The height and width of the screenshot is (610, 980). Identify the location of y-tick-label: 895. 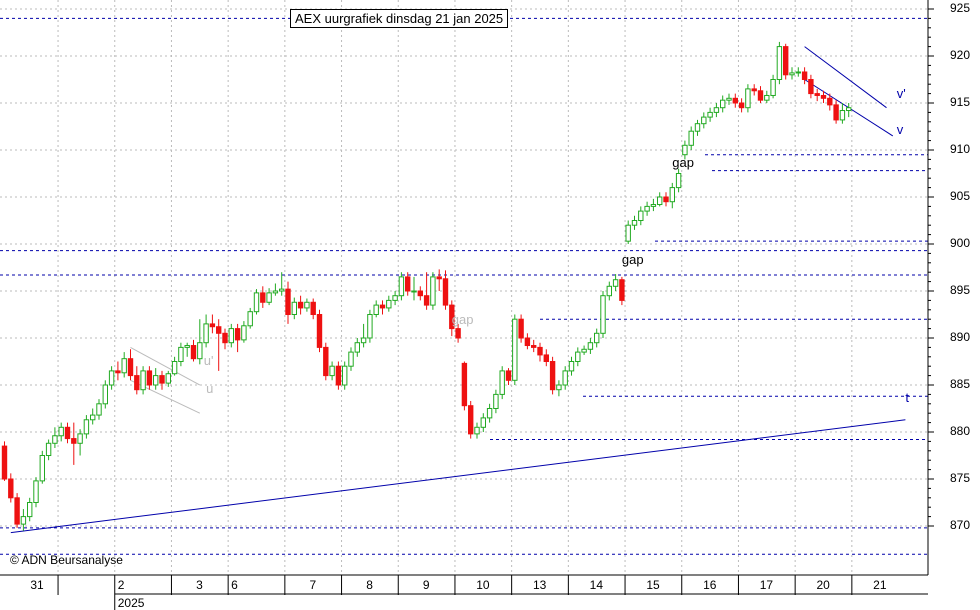
(960, 290).